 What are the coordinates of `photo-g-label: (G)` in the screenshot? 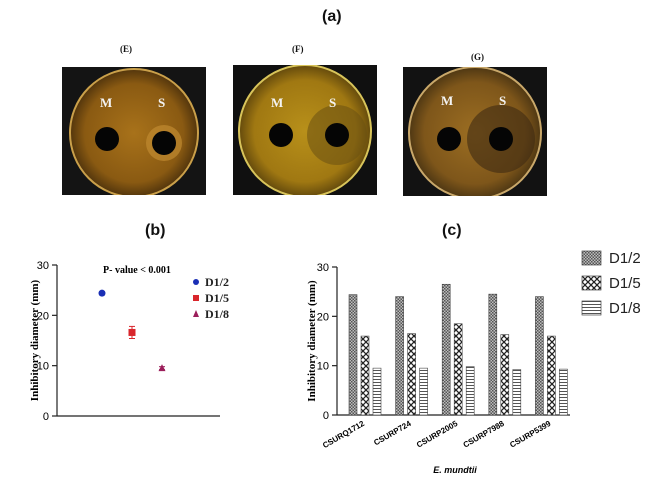 It's located at (477, 57).